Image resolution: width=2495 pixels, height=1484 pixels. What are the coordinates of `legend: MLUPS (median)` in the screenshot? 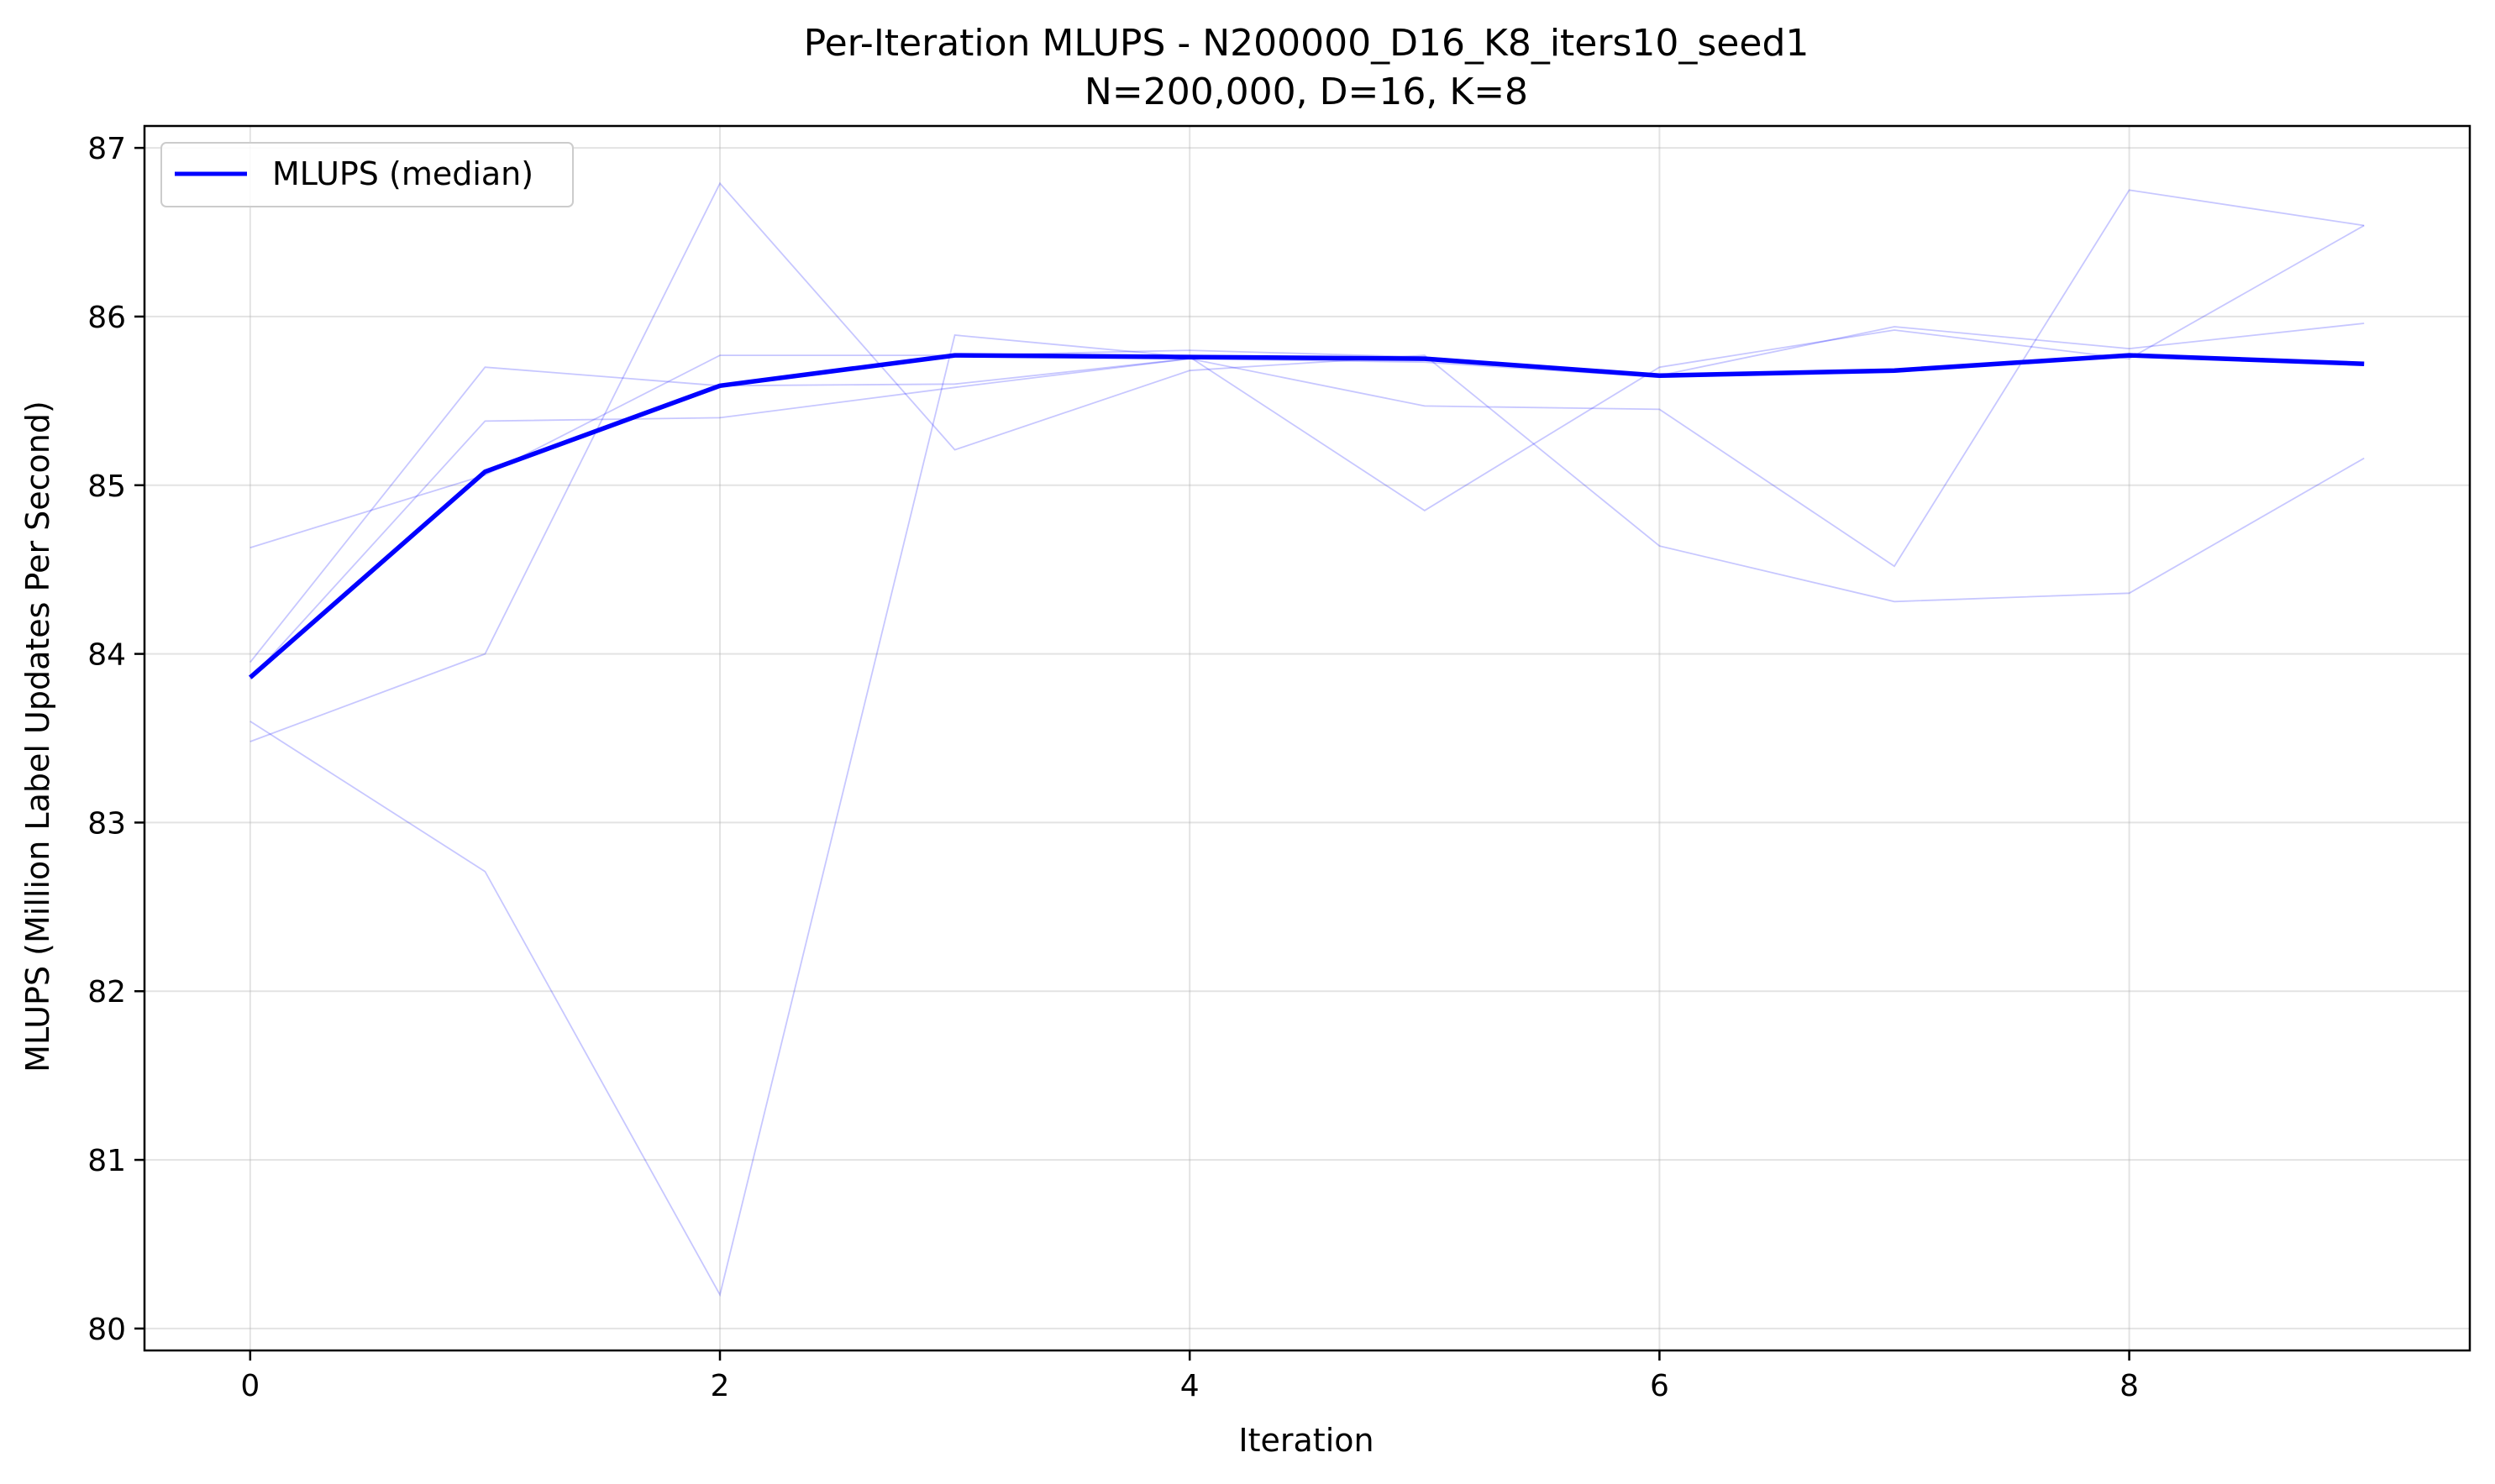 It's located at (367, 175).